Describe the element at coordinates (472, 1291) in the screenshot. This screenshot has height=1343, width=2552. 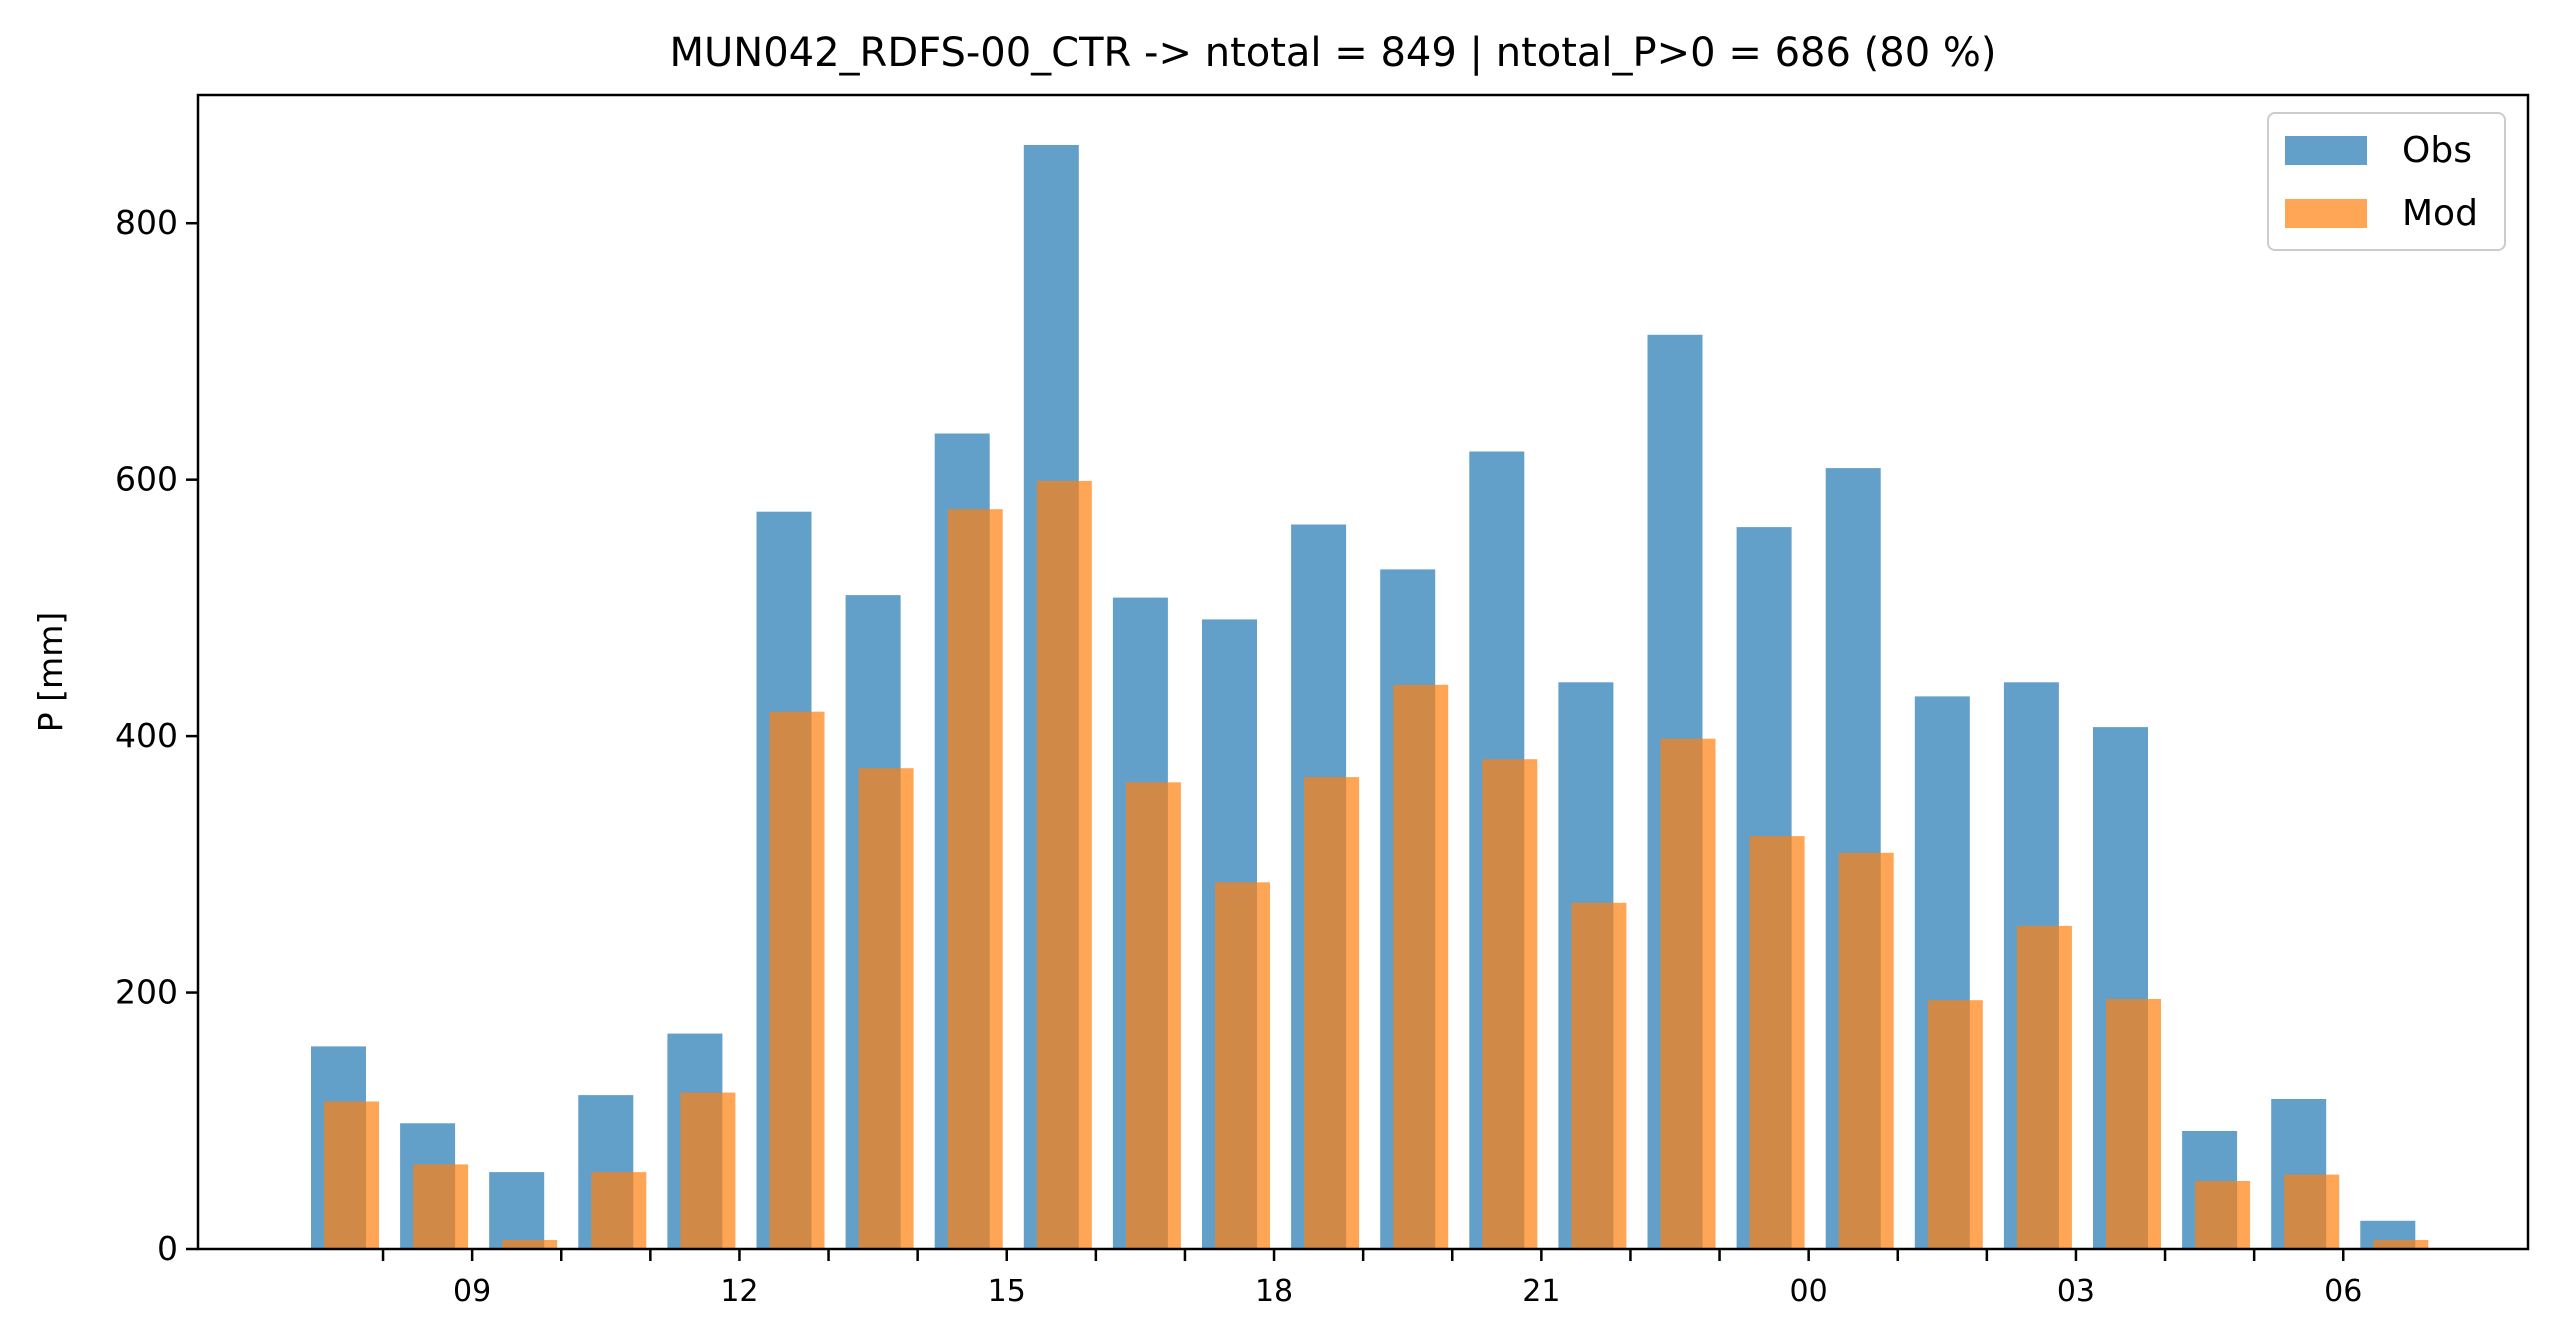
I see `x-tick-label: 09` at that location.